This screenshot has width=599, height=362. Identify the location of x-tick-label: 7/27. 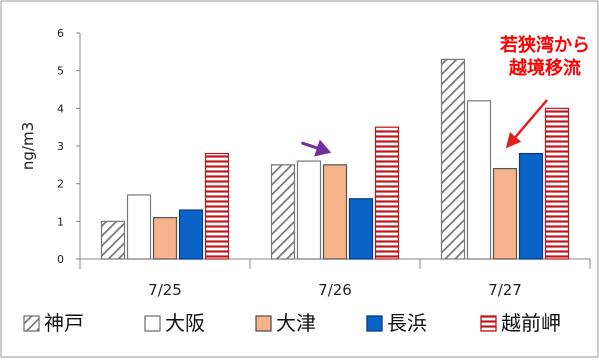
(505, 290).